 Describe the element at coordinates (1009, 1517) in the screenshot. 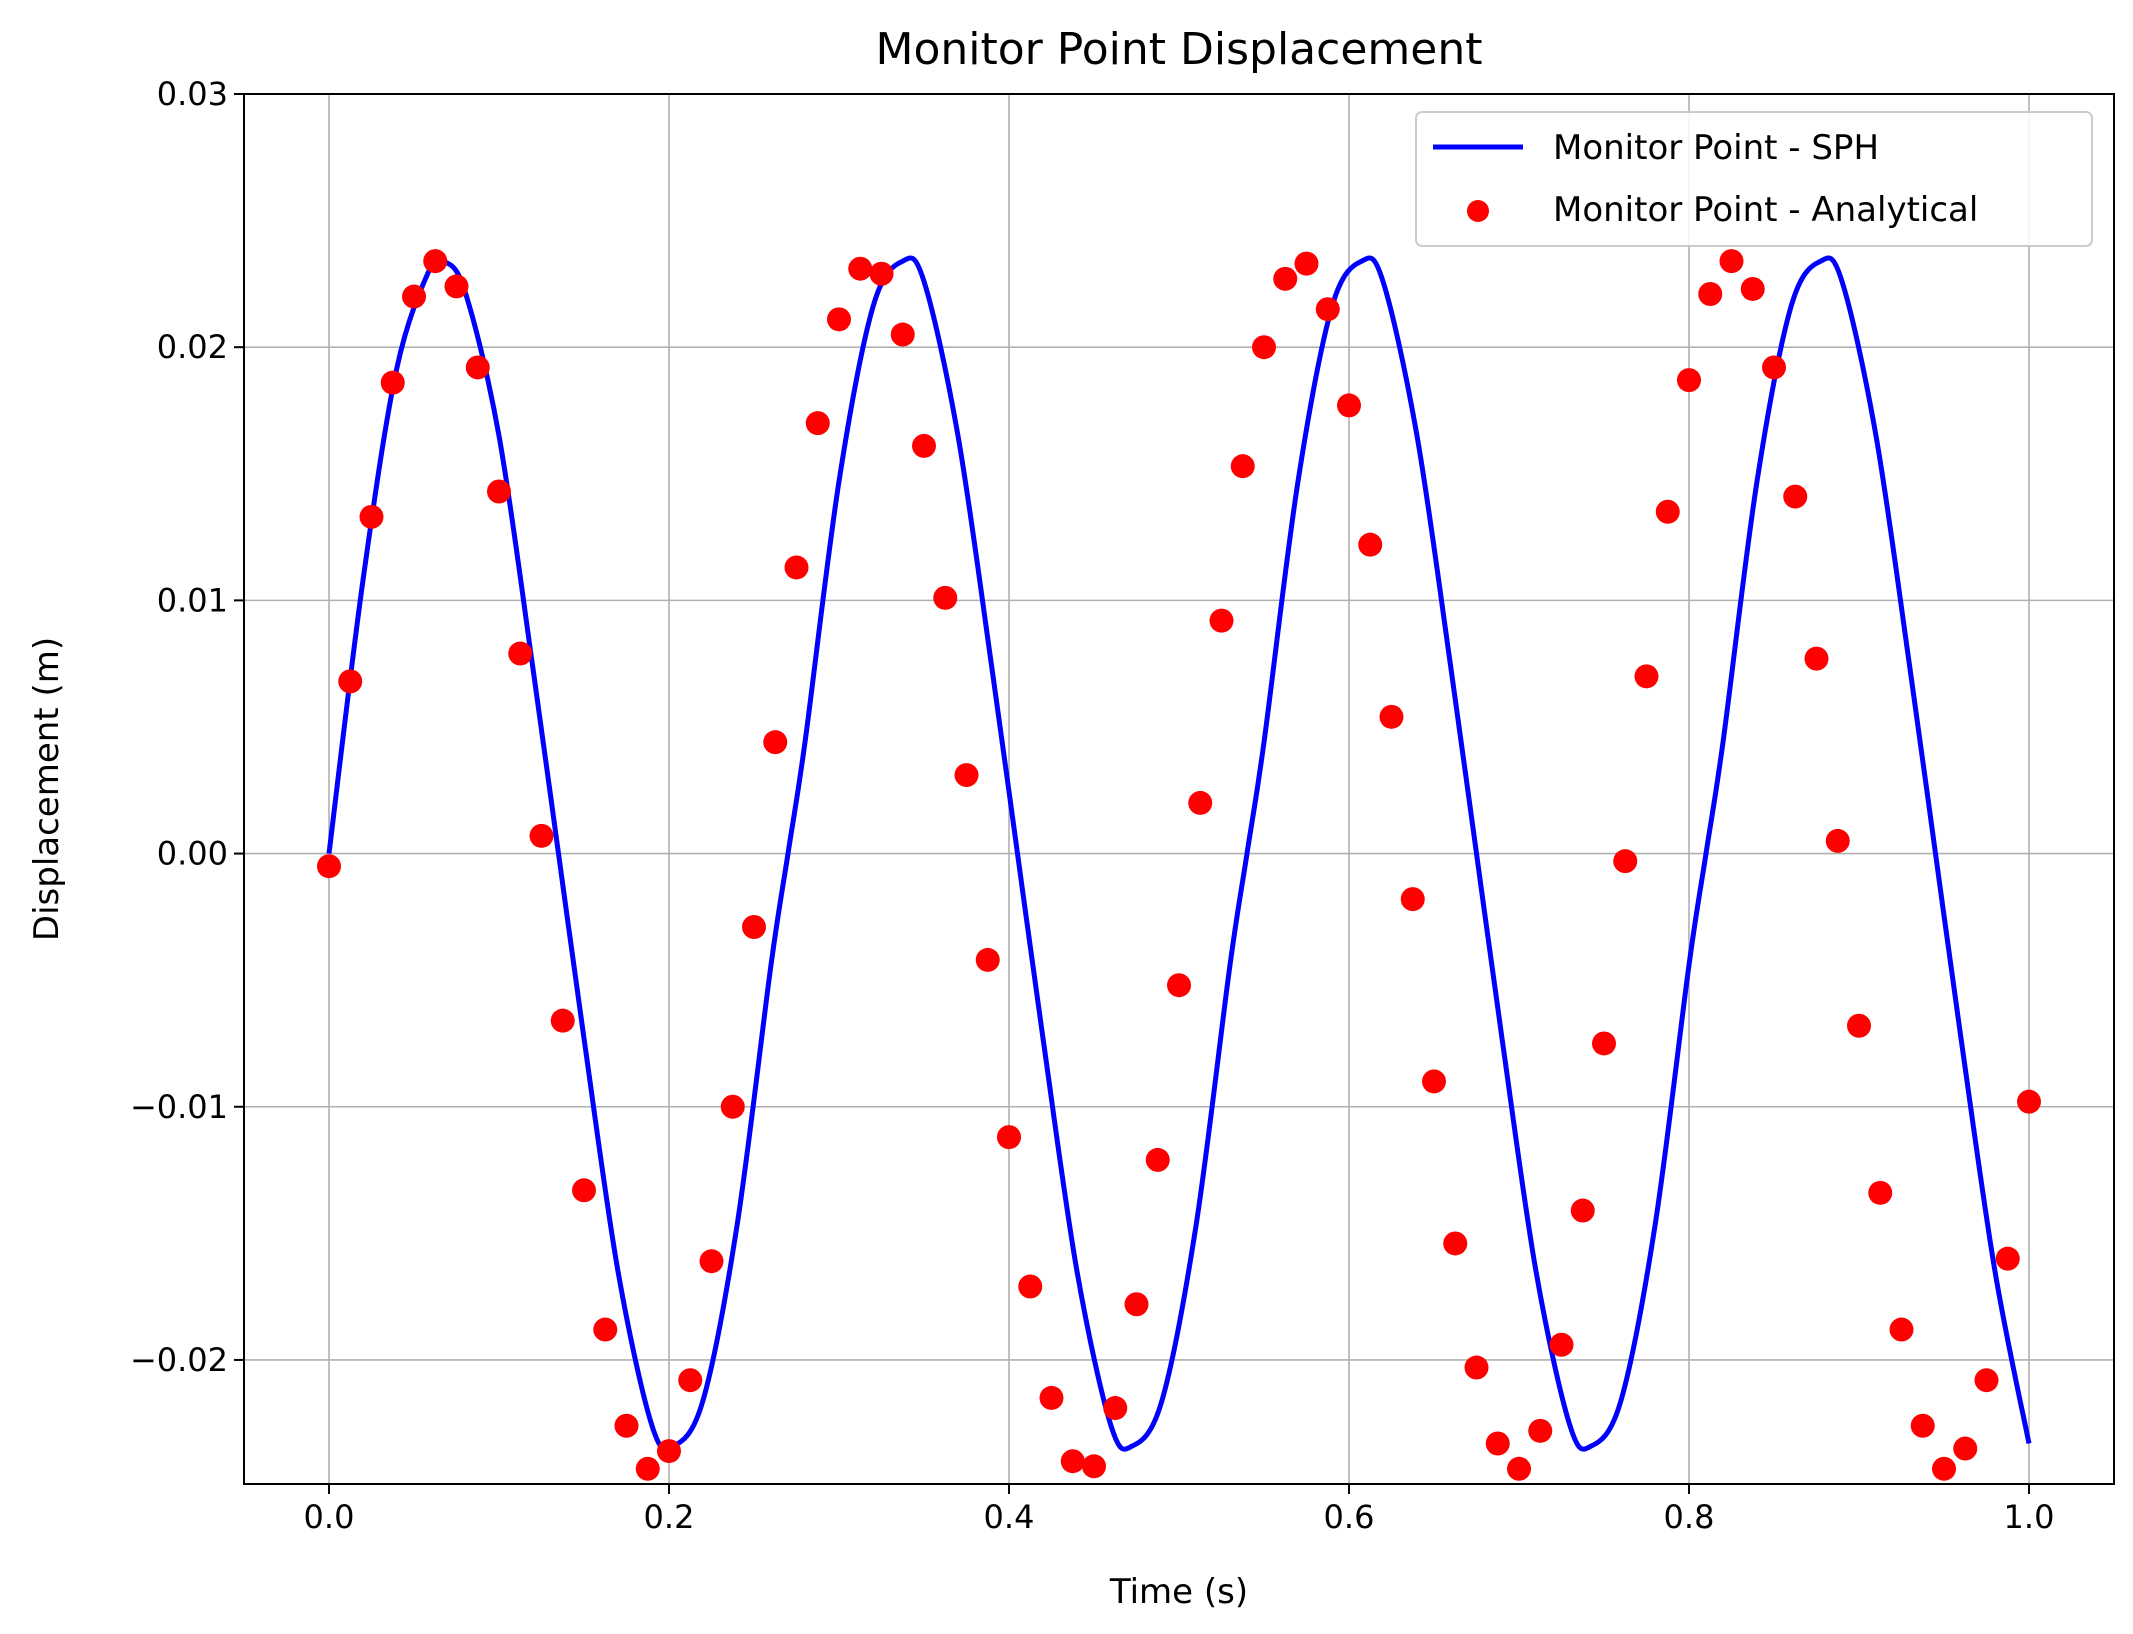

I see `x-tick-label: 0.4` at that location.